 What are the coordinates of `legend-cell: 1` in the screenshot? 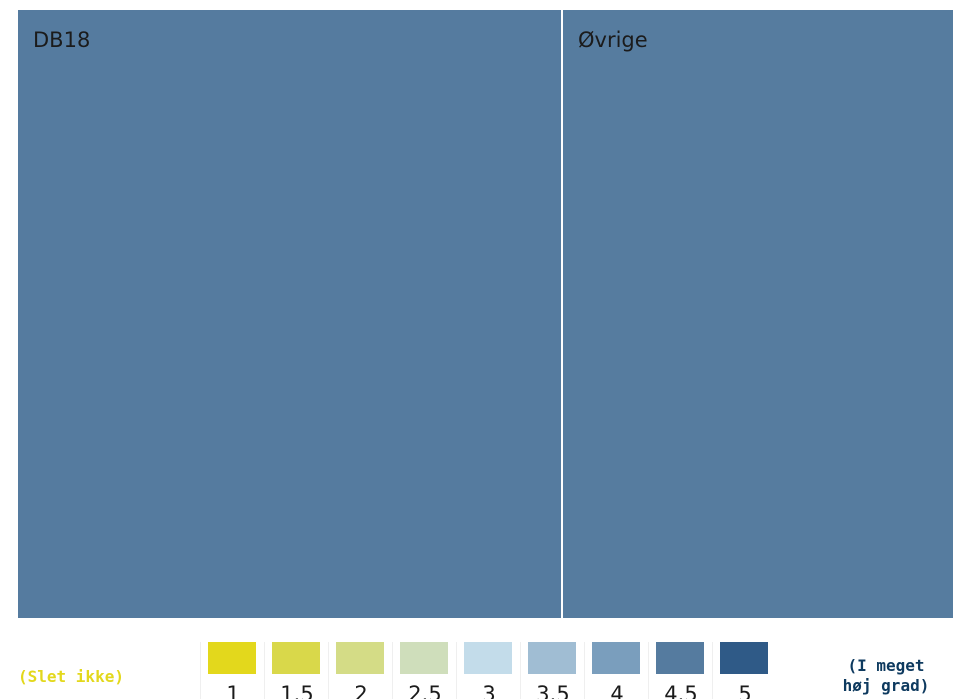 It's located at (232, 670).